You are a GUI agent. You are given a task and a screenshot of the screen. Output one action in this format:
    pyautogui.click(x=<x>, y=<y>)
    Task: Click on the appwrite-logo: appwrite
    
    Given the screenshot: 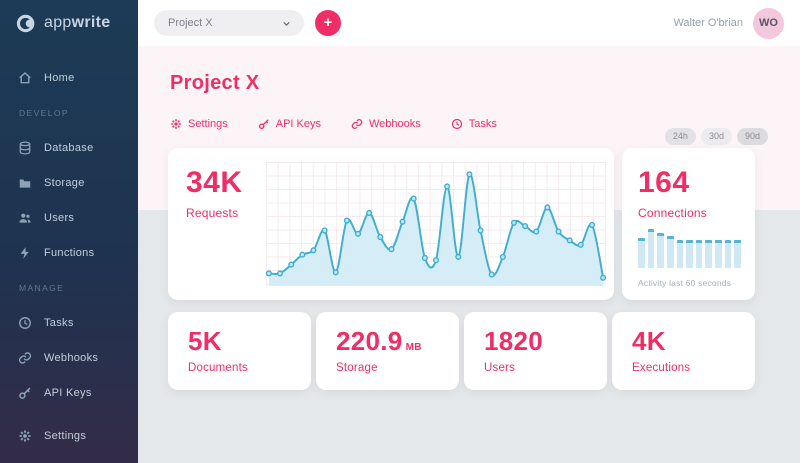 What is the action you would take?
    pyautogui.click(x=69, y=23)
    